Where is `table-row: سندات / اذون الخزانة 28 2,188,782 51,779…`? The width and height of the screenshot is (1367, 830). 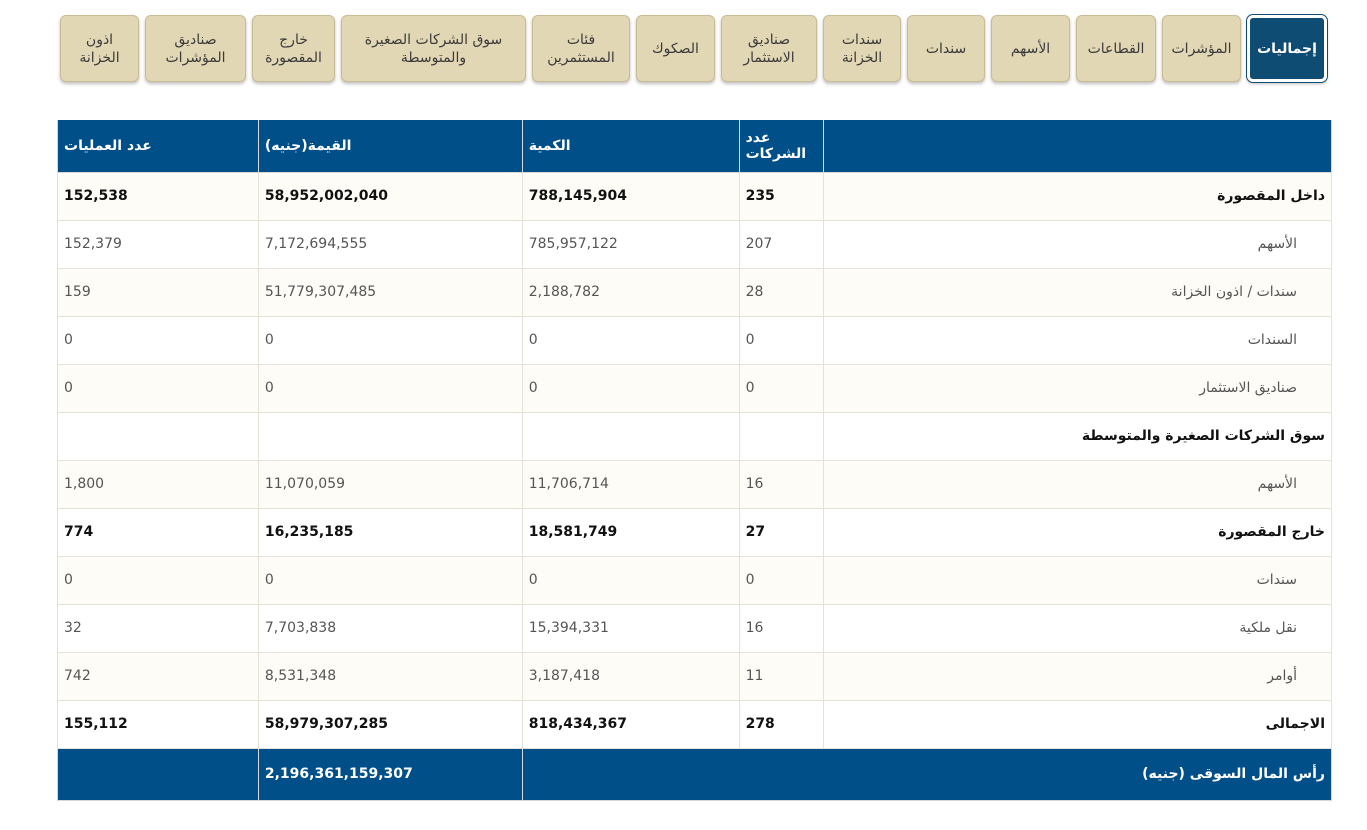 table-row: سندات / اذون الخزانة 28 2,188,782 51,779… is located at coordinates (695, 292).